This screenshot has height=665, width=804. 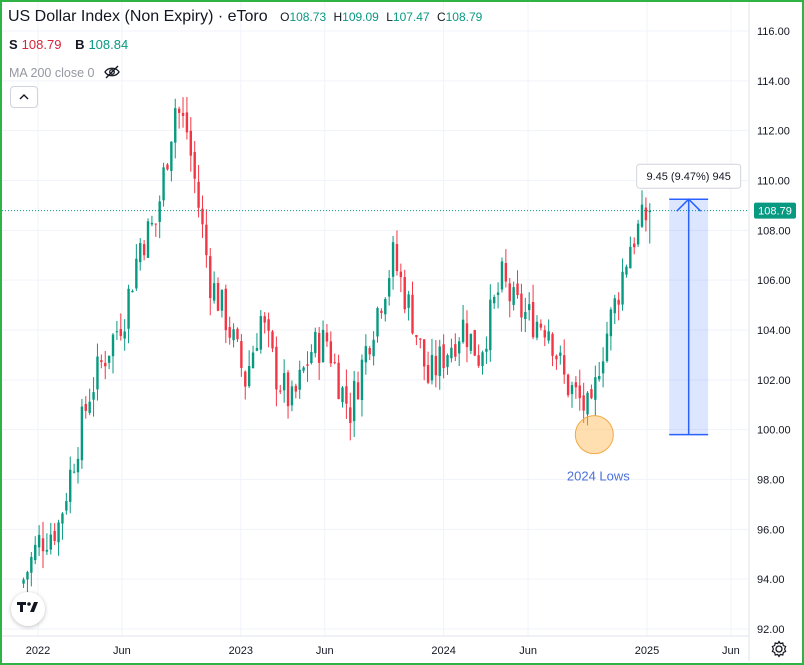 I want to click on open-label: O, so click(x=285, y=17).